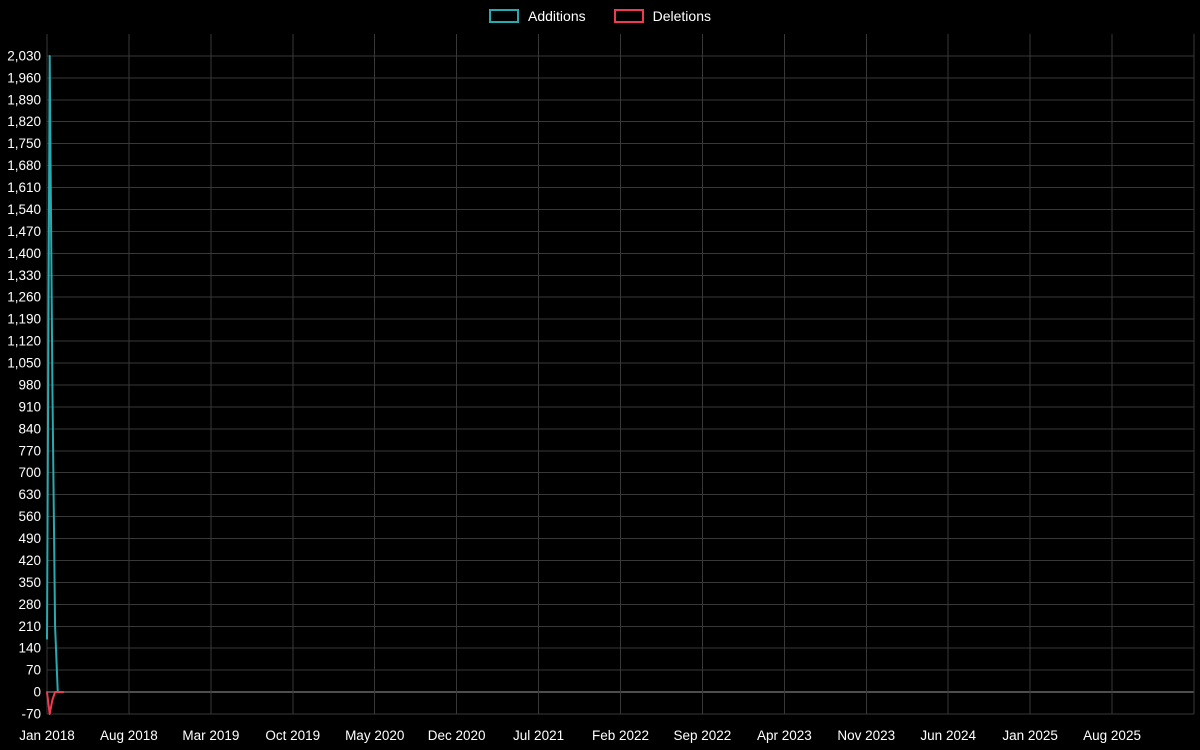 This screenshot has height=750, width=1200. I want to click on y-tick-label: 840, so click(29, 428).